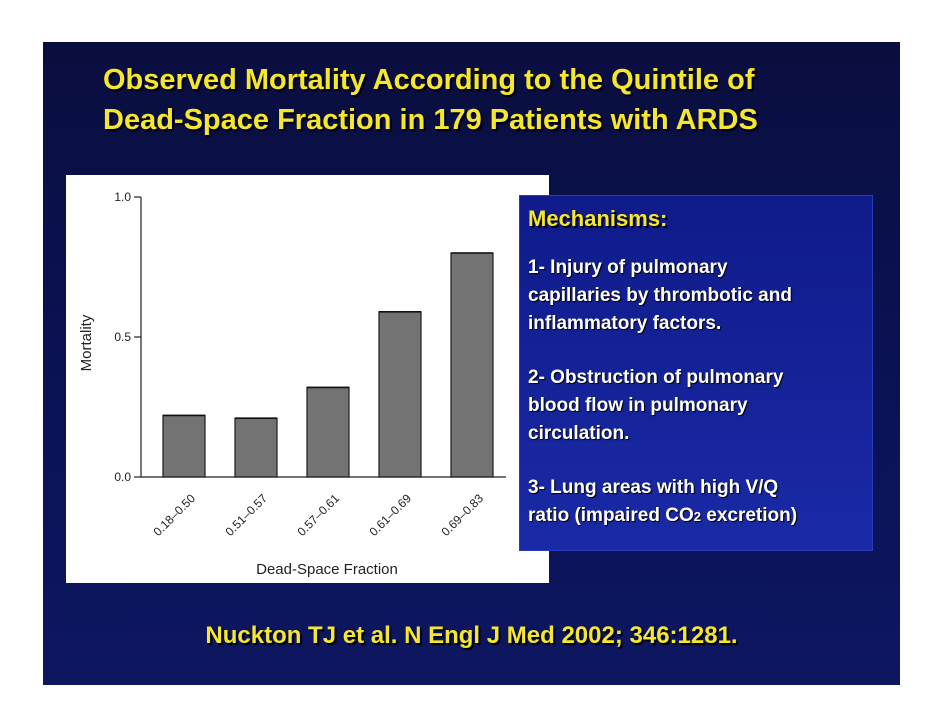  Describe the element at coordinates (122, 337) in the screenshot. I see `y-tick-label: 0.5` at that location.